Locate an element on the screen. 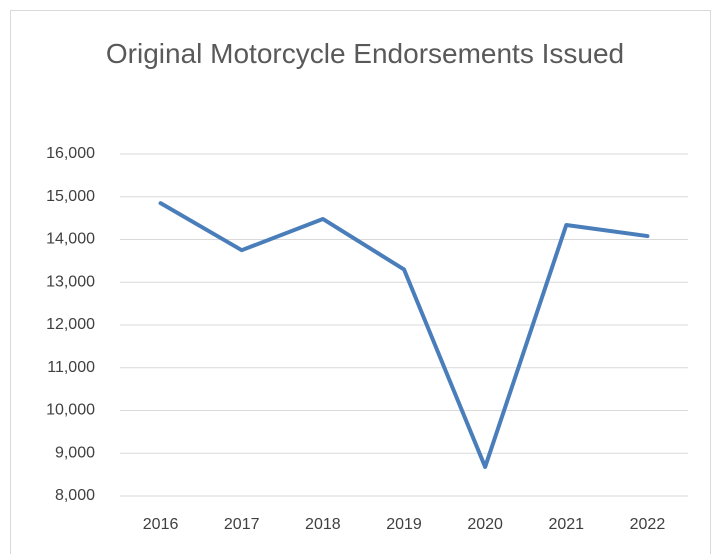 The image size is (721, 554). x-tick-label: 2019 is located at coordinates (404, 524).